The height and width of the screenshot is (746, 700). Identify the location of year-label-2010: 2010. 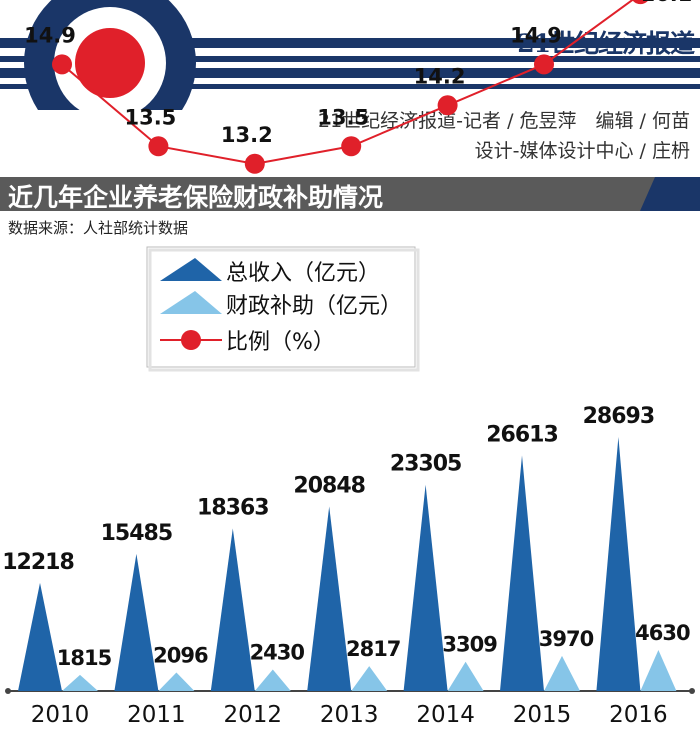
(60, 715).